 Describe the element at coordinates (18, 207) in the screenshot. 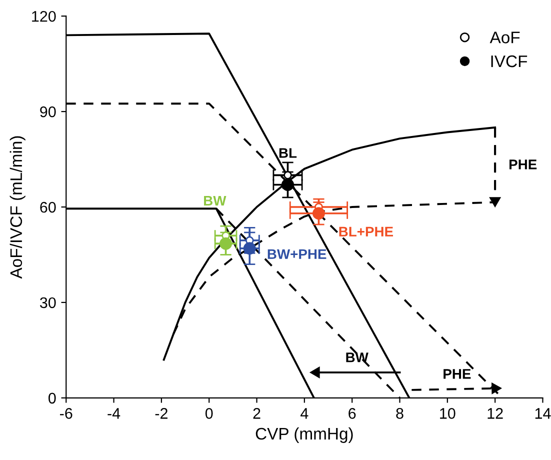

I see `y-axis-title: AoF/IVCF (mL/min)` at that location.